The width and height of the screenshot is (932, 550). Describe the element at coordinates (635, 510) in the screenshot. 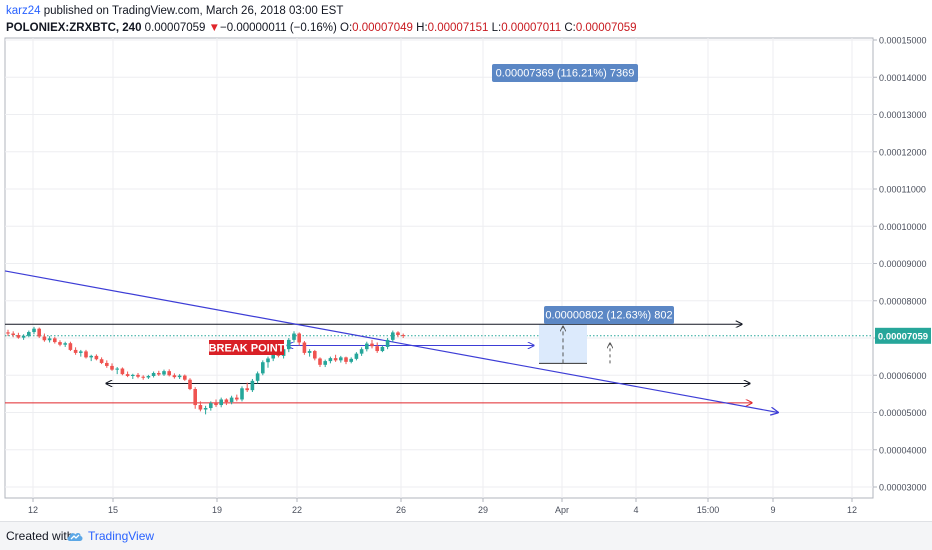

I see `x-tick-label: 4` at that location.